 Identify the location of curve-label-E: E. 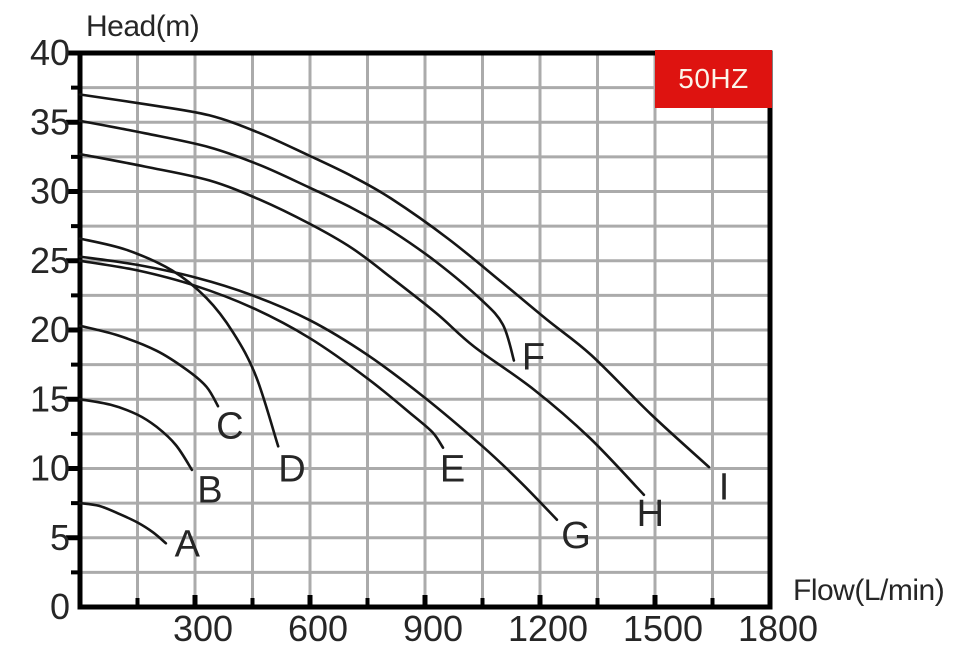
(452, 470).